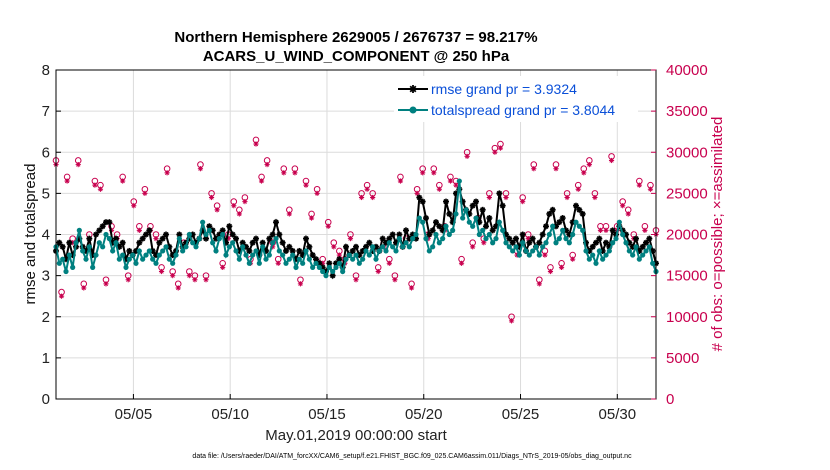 The height and width of the screenshot is (470, 830). I want to click on y-right-tick-label: 40000, so click(687, 70).